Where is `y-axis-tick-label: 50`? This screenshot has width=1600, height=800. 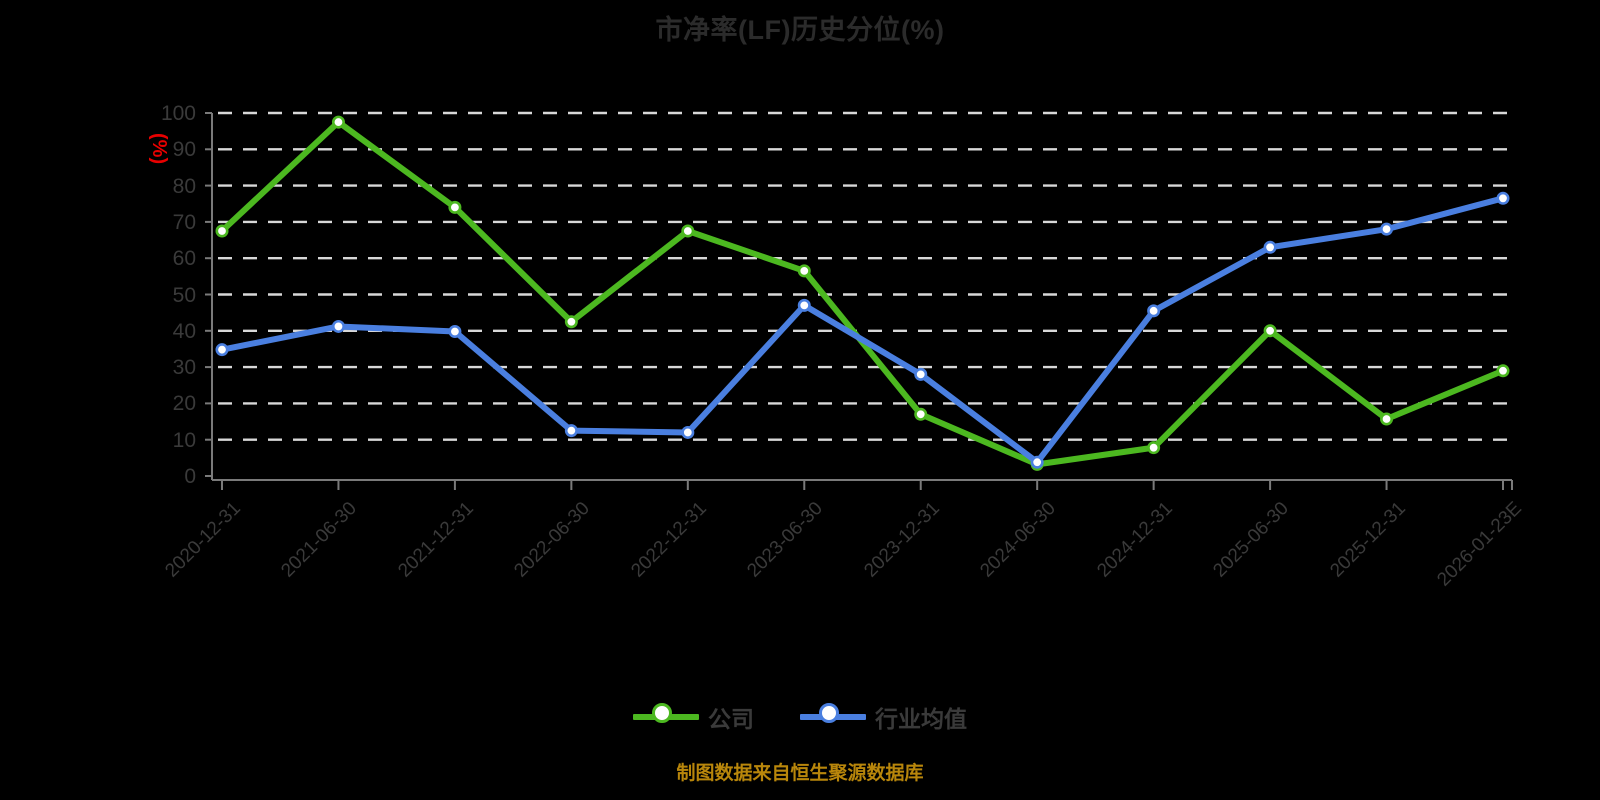
y-axis-tick-label: 50 is located at coordinates (184, 295).